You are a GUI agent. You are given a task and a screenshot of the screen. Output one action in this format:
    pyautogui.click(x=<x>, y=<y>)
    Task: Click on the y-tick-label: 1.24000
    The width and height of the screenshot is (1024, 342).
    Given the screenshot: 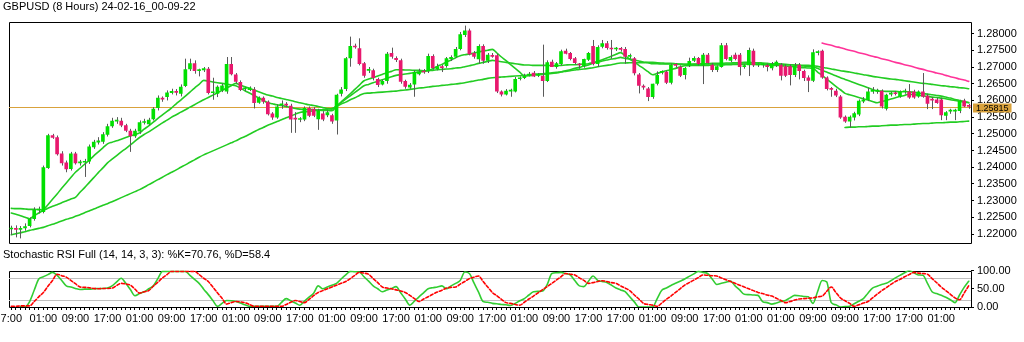 What is the action you would take?
    pyautogui.click(x=997, y=166)
    